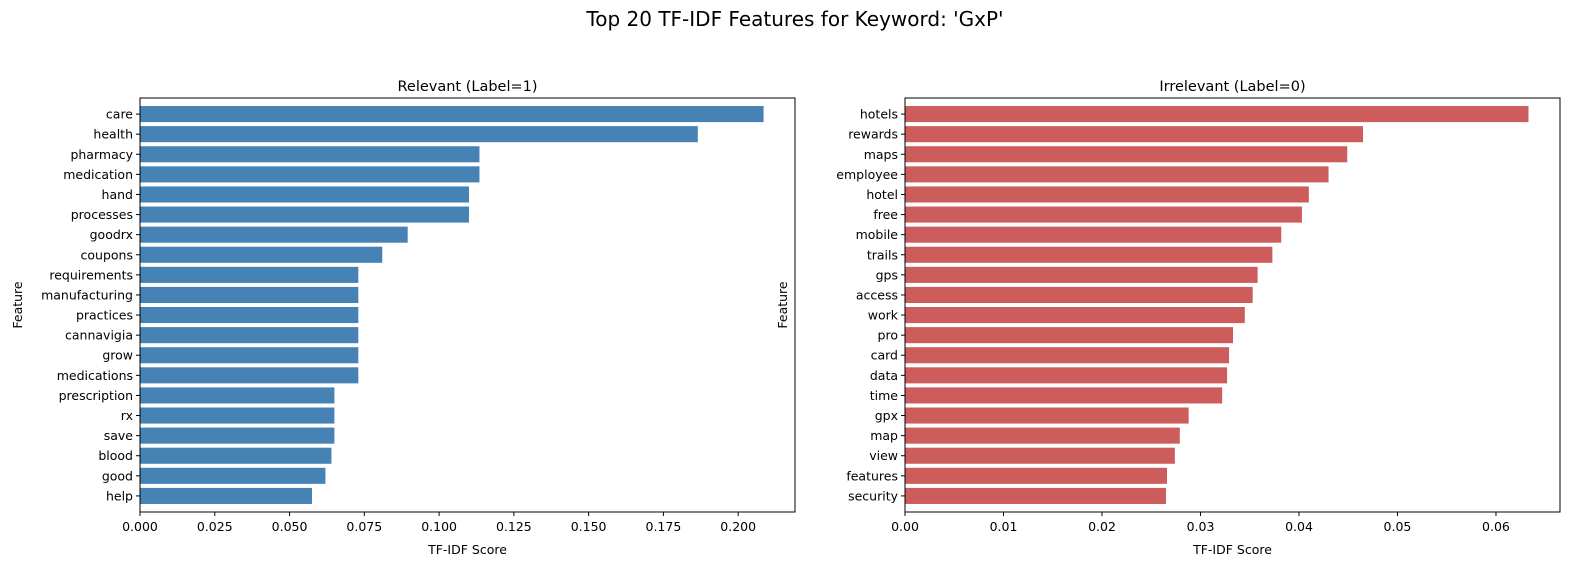 The width and height of the screenshot is (1590, 575). I want to click on relevant-bar-hand, so click(304, 194).